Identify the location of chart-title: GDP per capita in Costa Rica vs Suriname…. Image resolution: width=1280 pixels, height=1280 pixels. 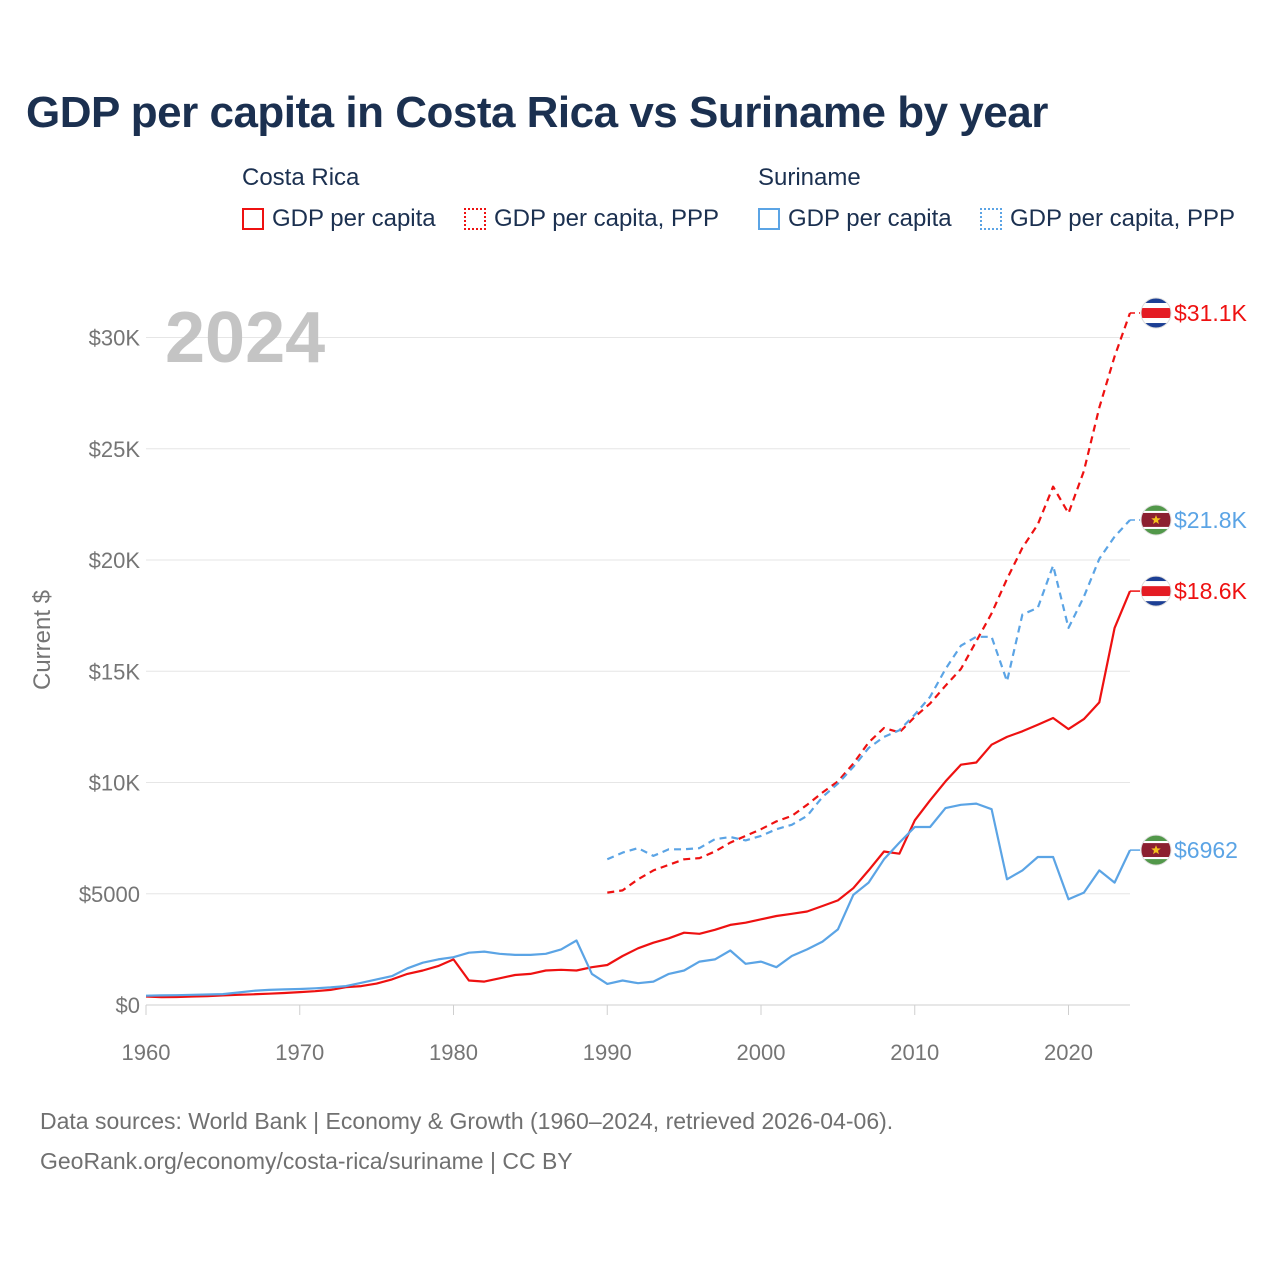
(537, 112).